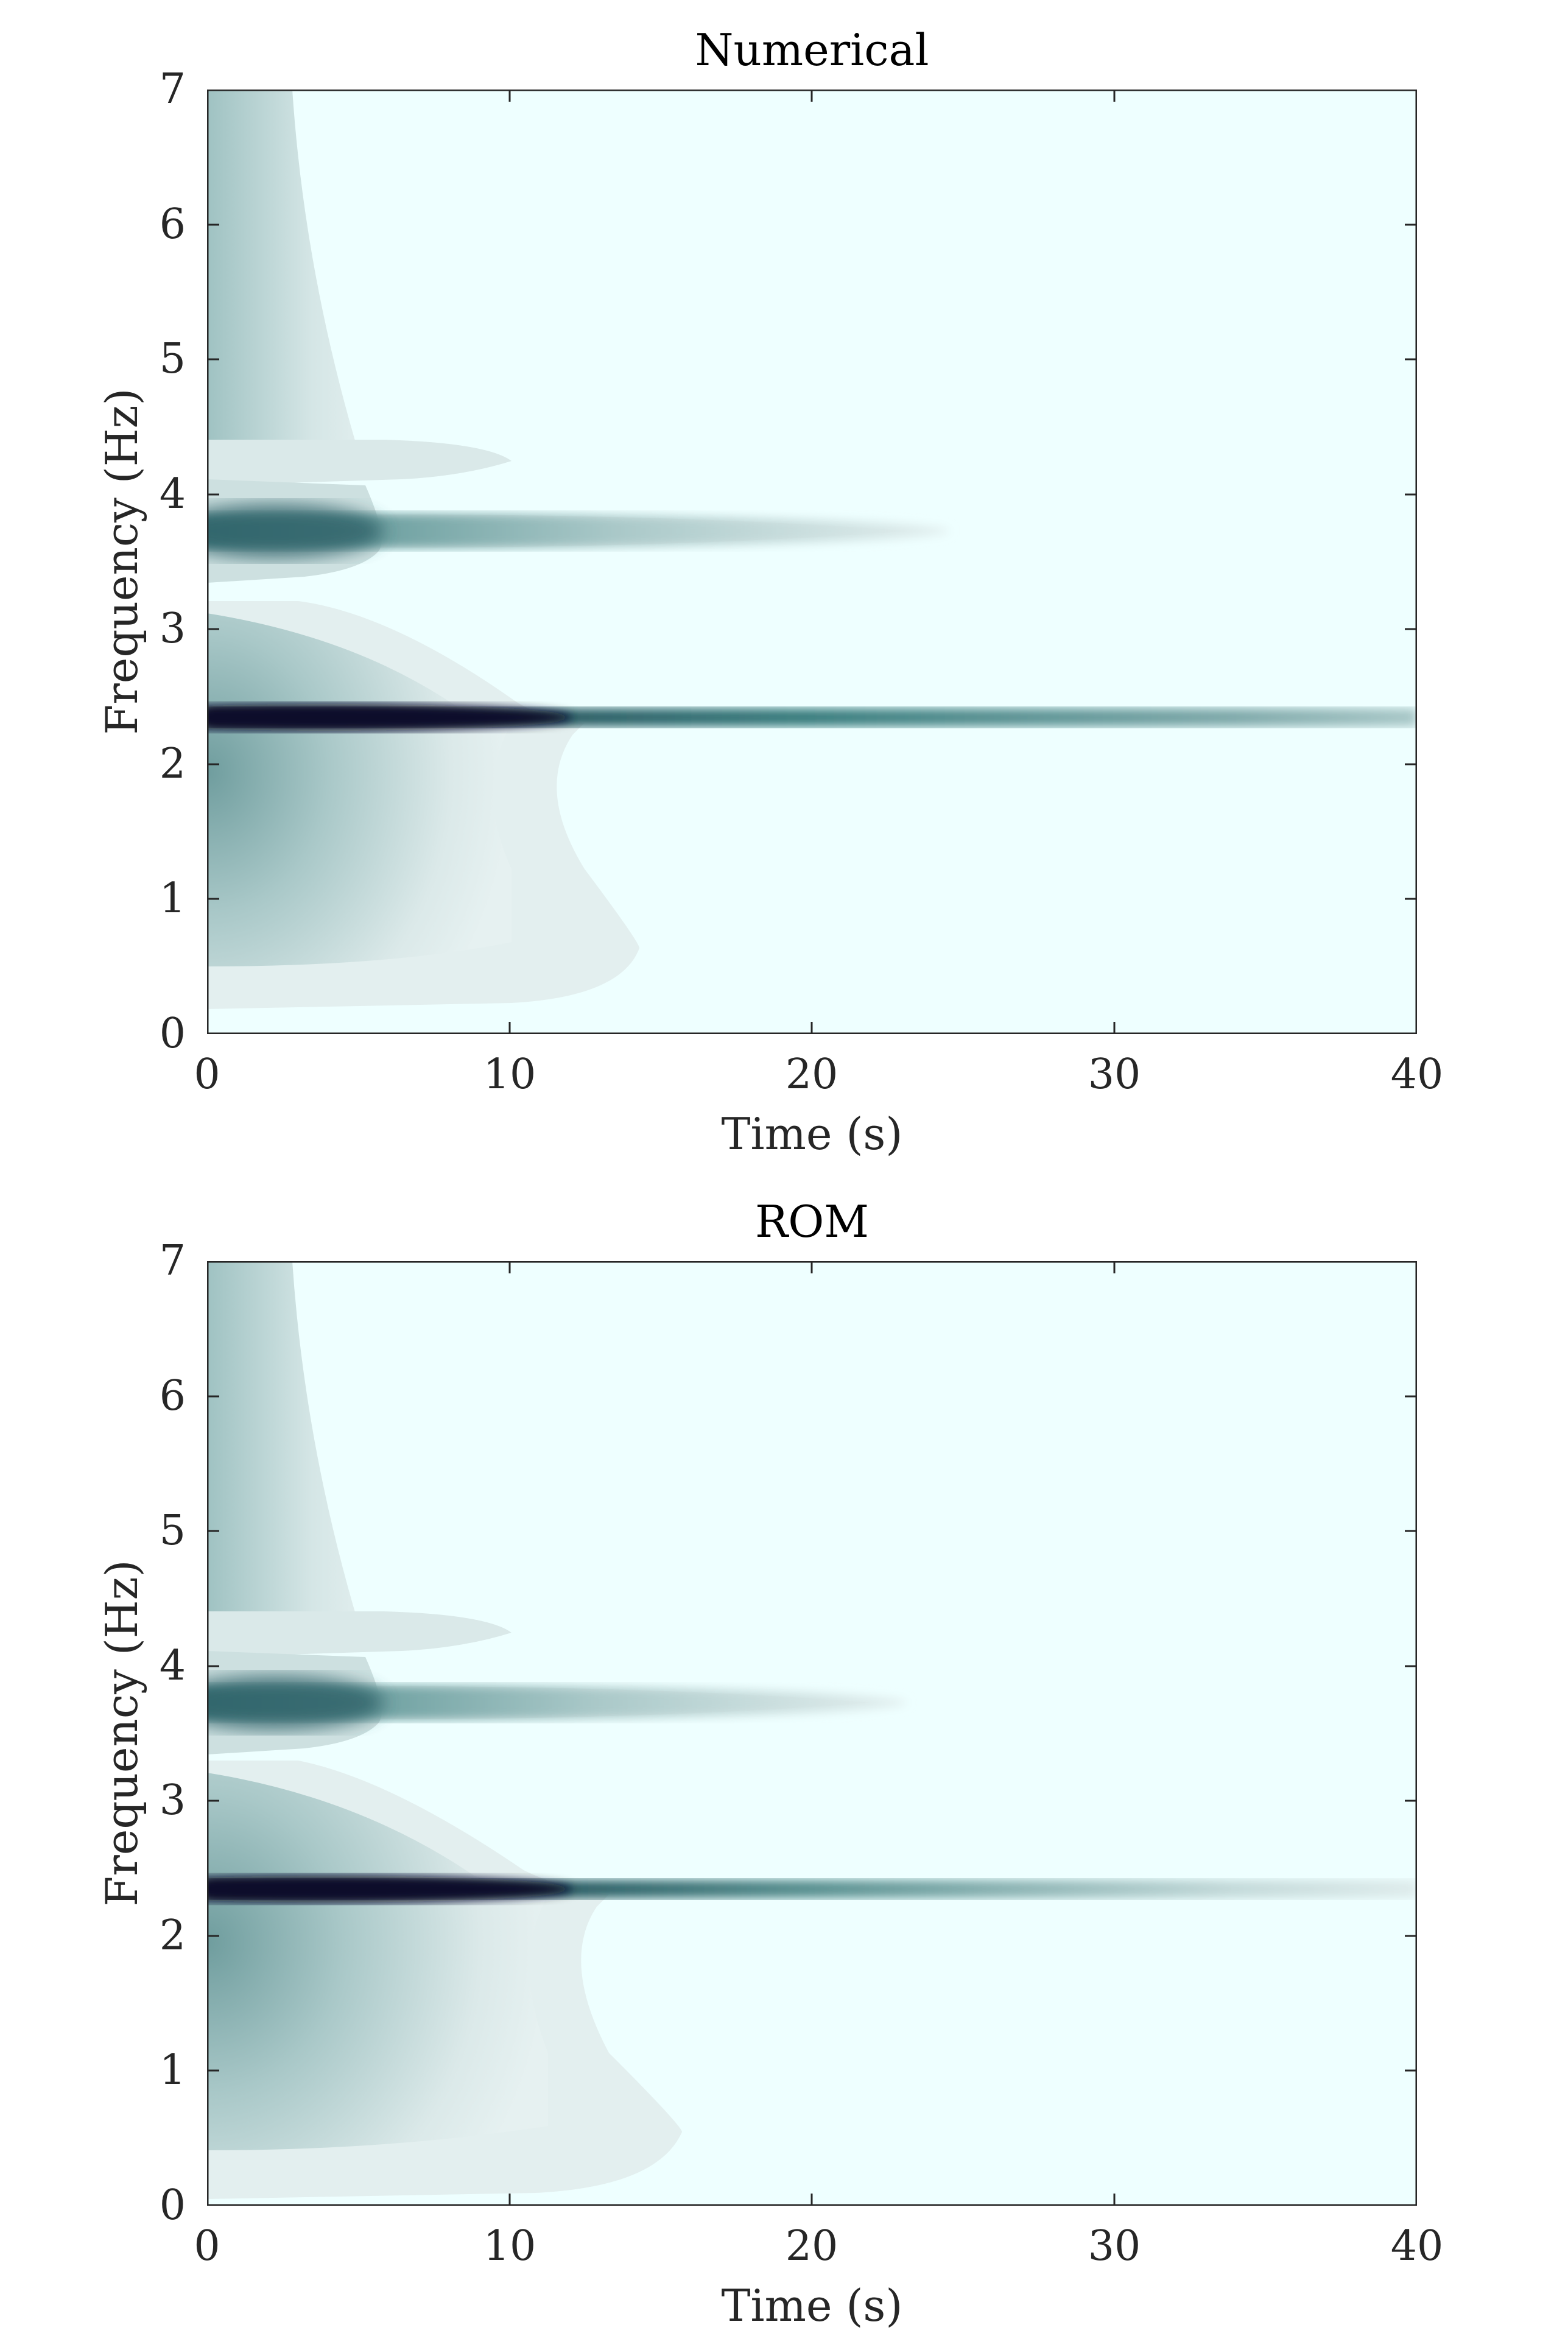  What do you see at coordinates (812, 1221) in the screenshot?
I see `plot-title: ROM` at bounding box center [812, 1221].